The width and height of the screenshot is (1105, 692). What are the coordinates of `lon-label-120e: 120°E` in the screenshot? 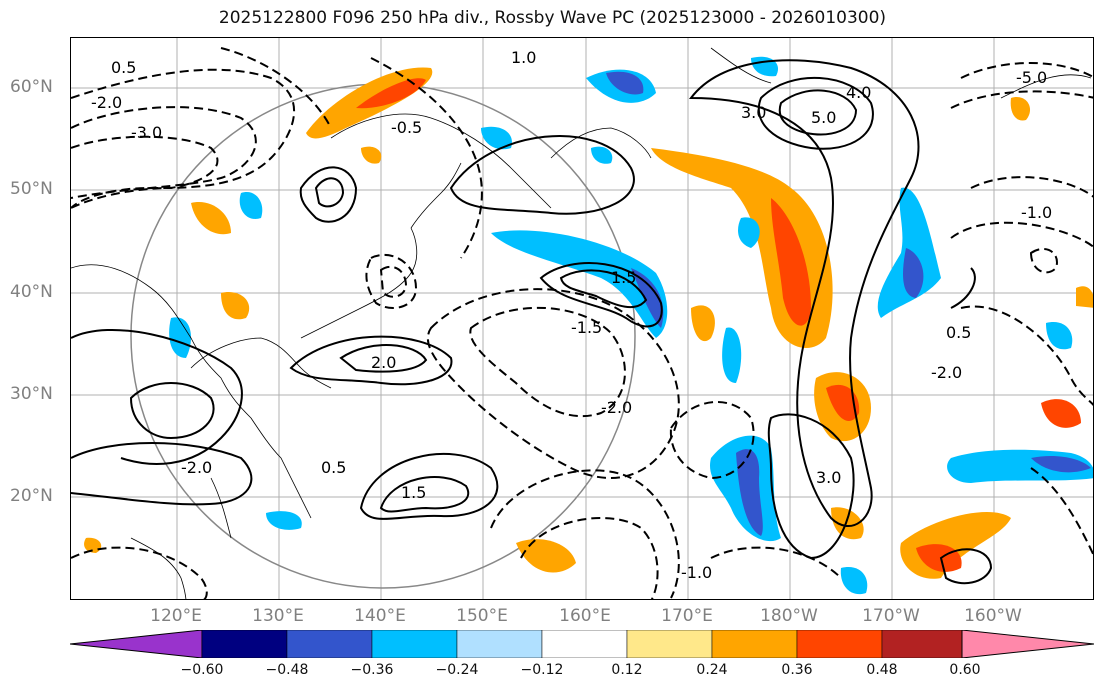 It's located at (176, 616).